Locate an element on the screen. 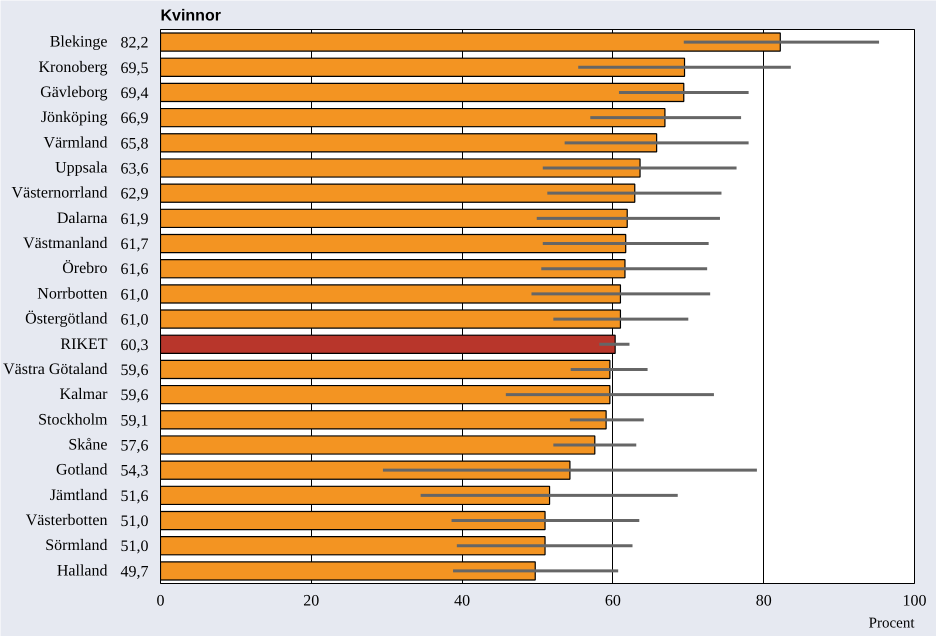 The width and height of the screenshot is (936, 636). data-label: 61,9 is located at coordinates (134, 219).